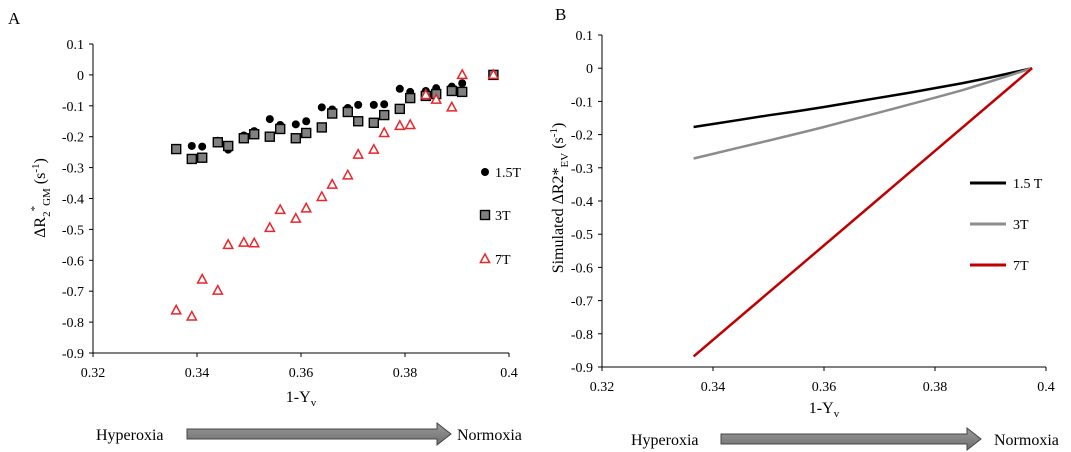  Describe the element at coordinates (863, 97) in the screenshot. I see `series-line-1-5-t` at that location.